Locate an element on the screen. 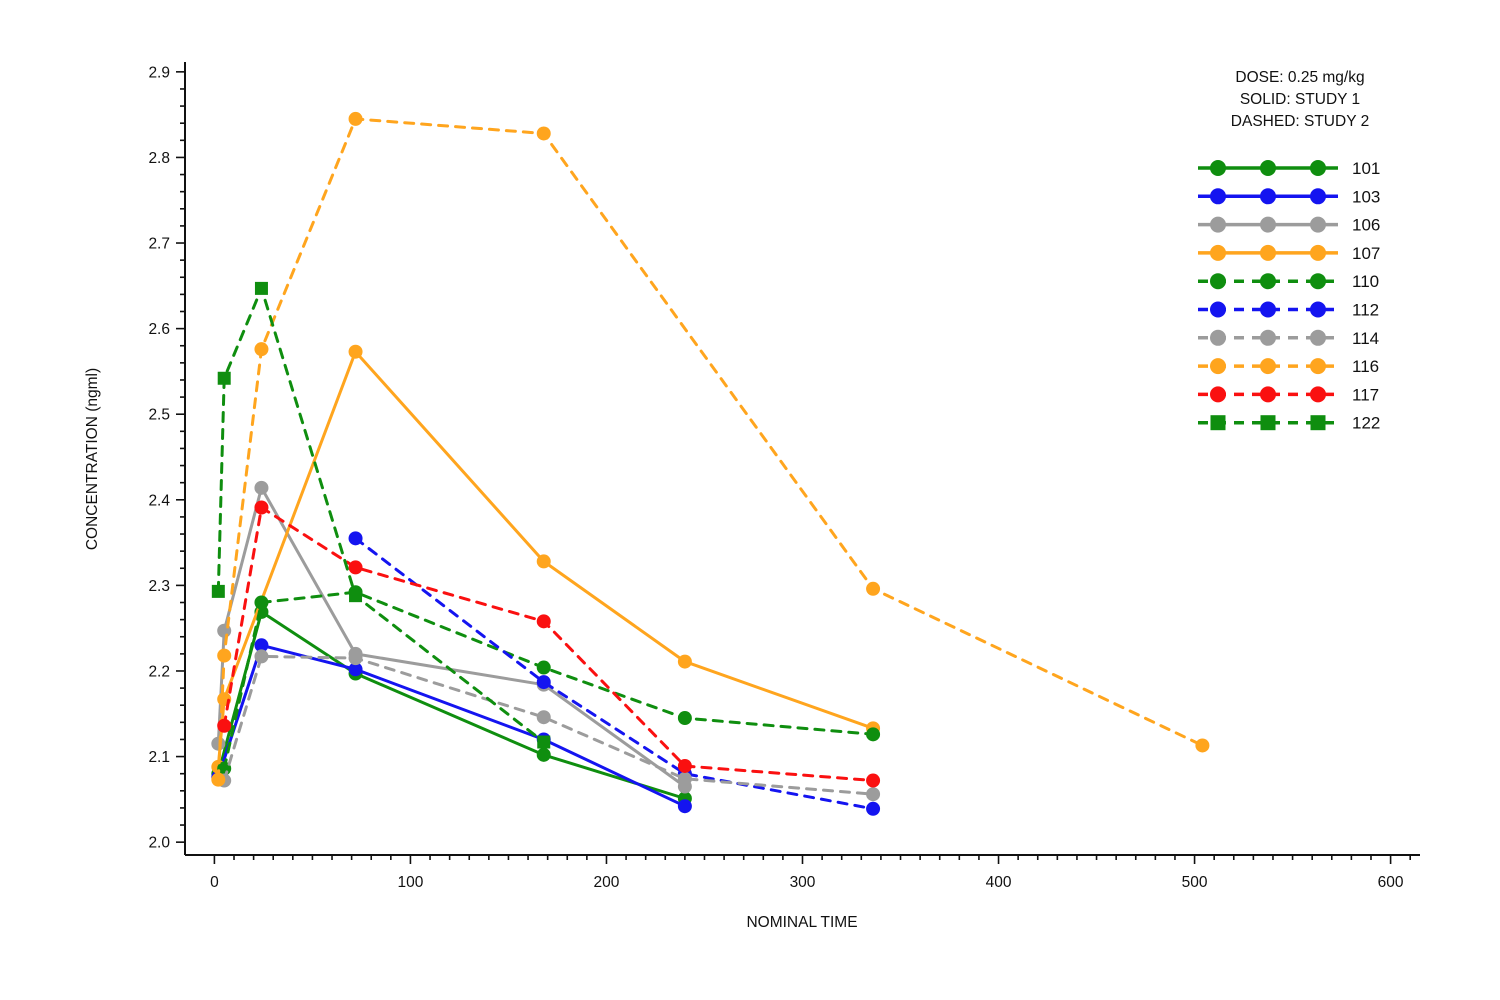  y-tick-label: 2.6 is located at coordinates (159, 329).